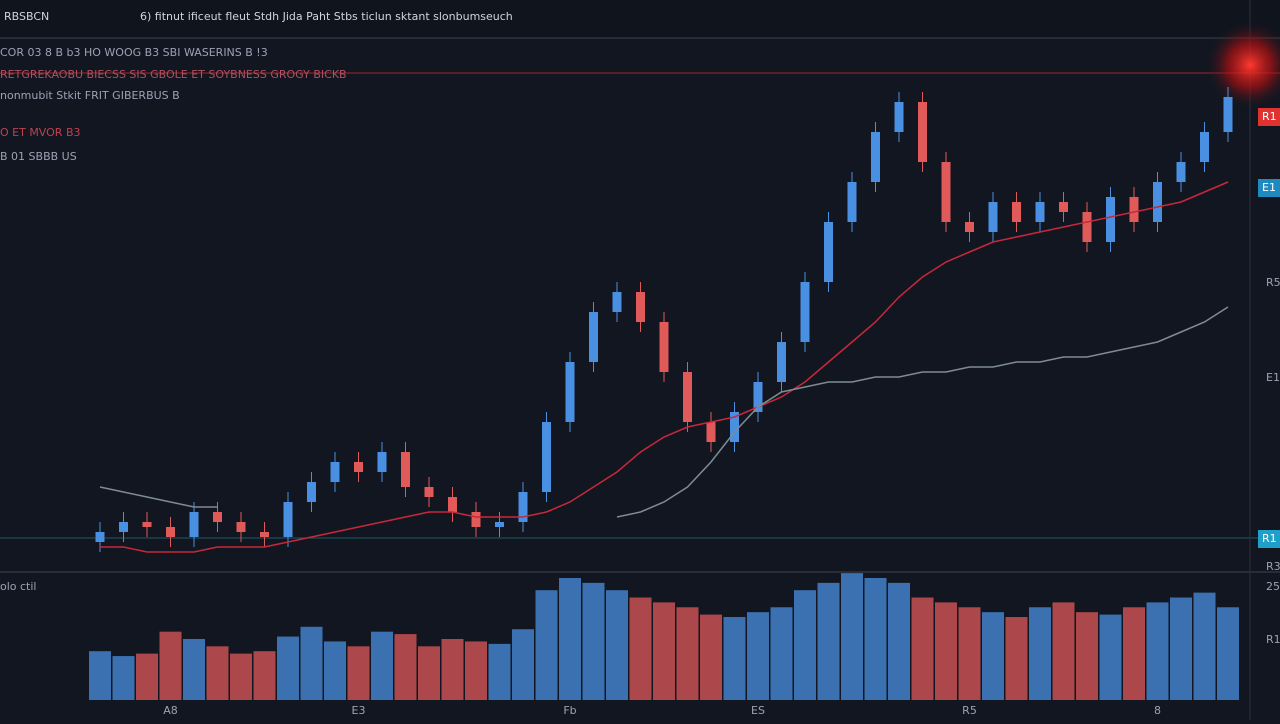  Describe the element at coordinates (569, 710) in the screenshot. I see `x-tick-label: Fb` at that location.